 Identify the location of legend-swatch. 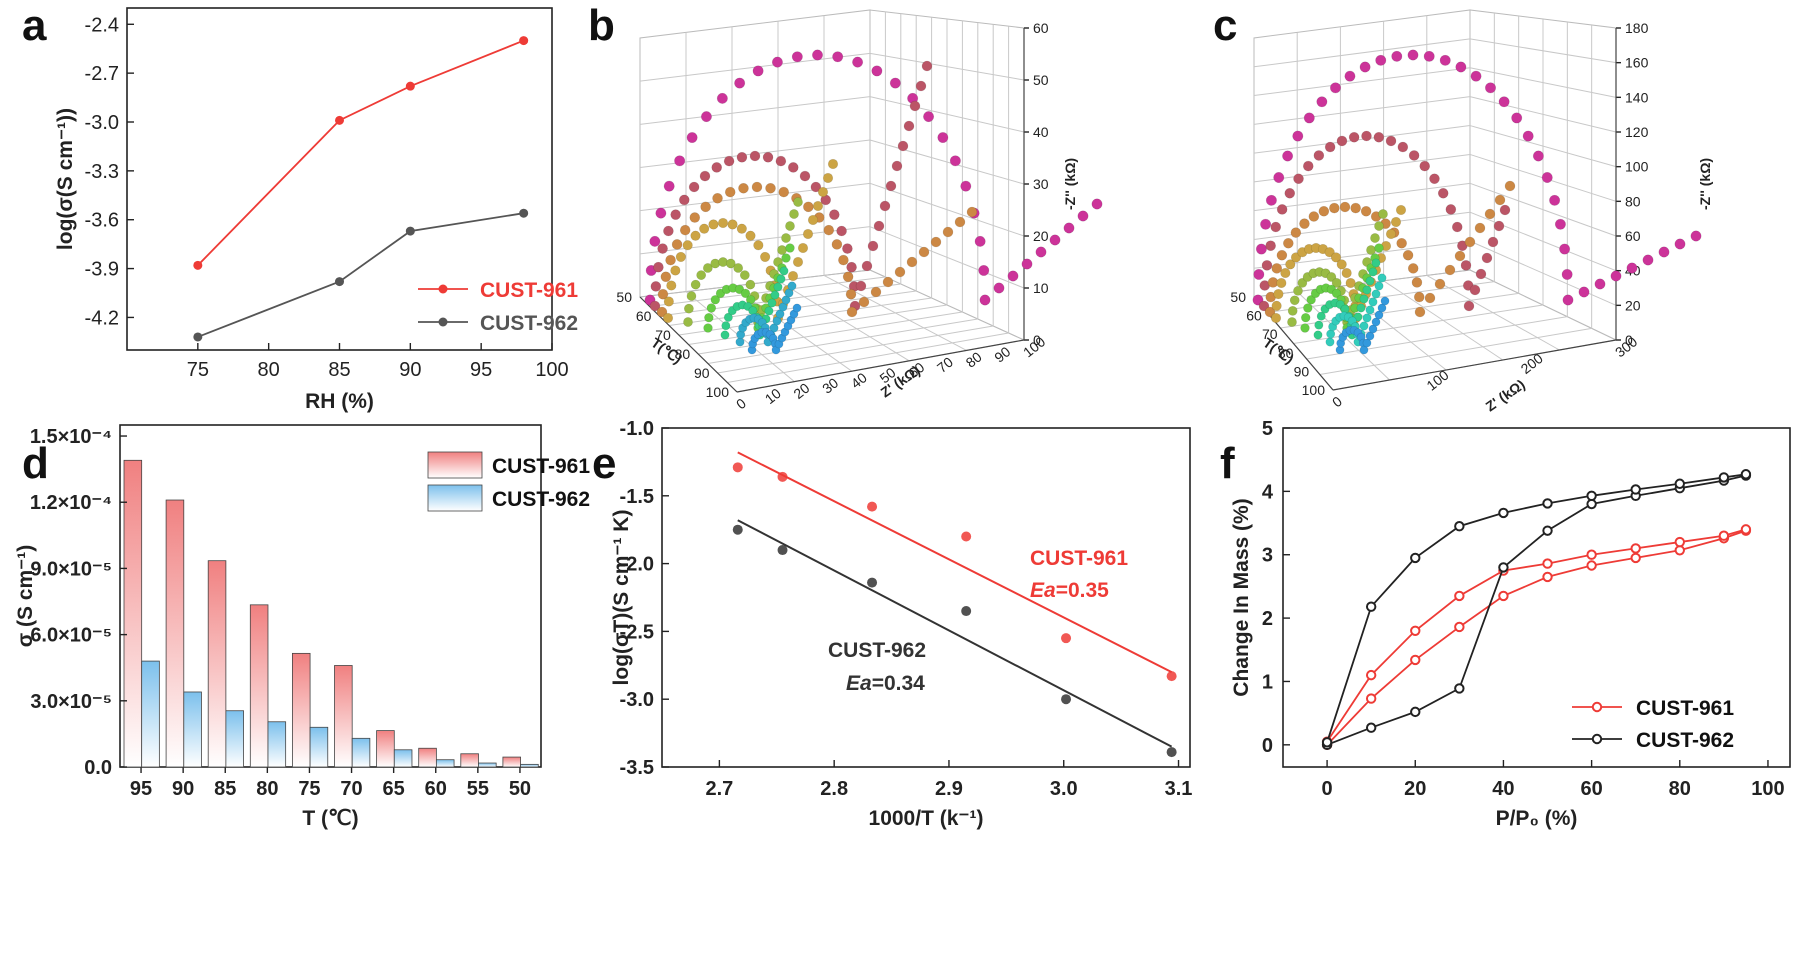
(455, 498).